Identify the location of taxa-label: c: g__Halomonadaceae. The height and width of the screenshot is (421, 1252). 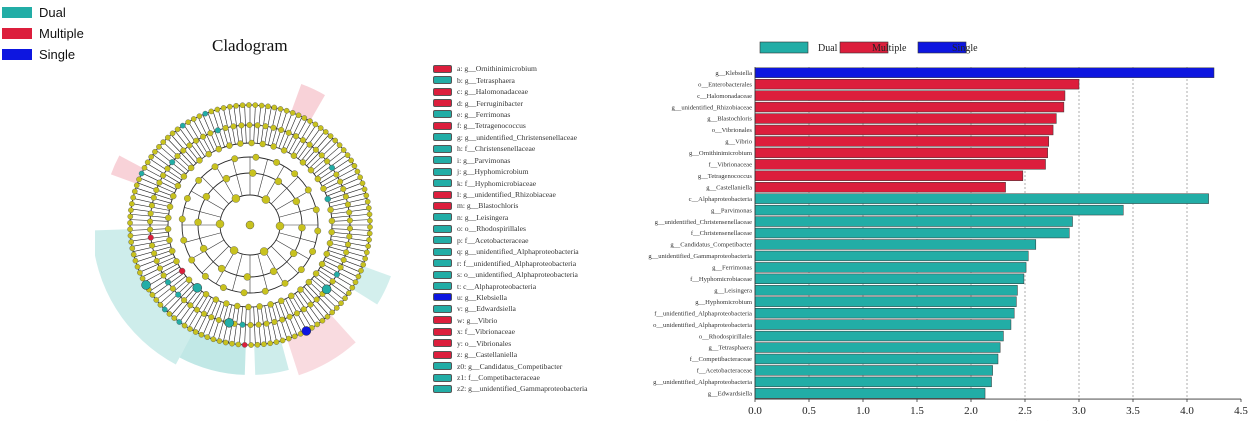
(493, 92).